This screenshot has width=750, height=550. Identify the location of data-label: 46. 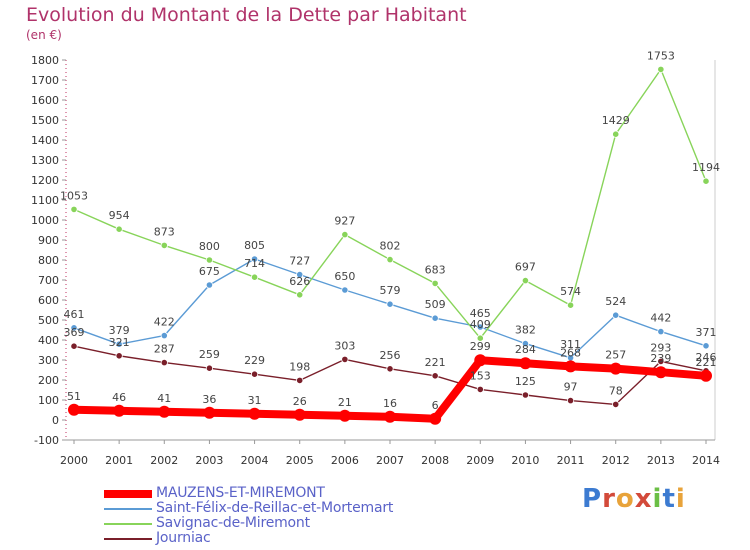
(119, 397).